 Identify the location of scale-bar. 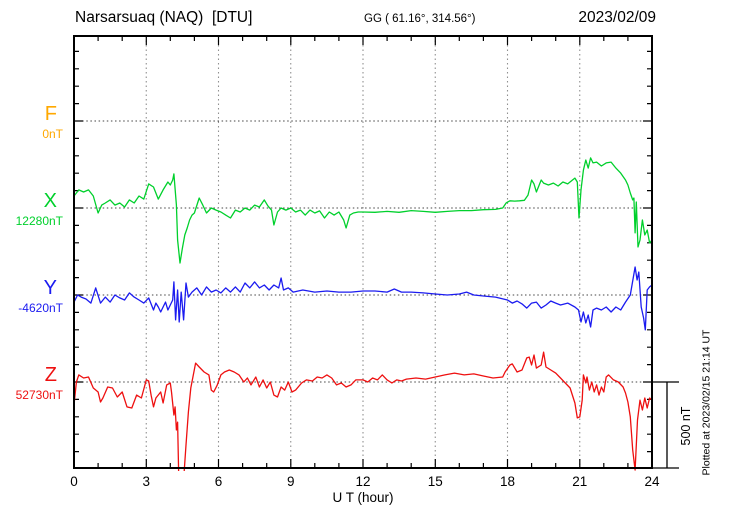
(665, 425).